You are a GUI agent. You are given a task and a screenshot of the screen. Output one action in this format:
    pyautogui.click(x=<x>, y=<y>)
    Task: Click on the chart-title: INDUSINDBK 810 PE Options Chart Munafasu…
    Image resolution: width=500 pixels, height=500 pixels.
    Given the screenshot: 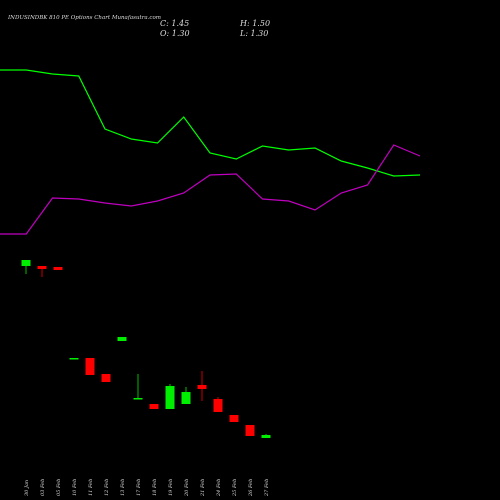 What is the action you would take?
    pyautogui.click(x=84, y=18)
    